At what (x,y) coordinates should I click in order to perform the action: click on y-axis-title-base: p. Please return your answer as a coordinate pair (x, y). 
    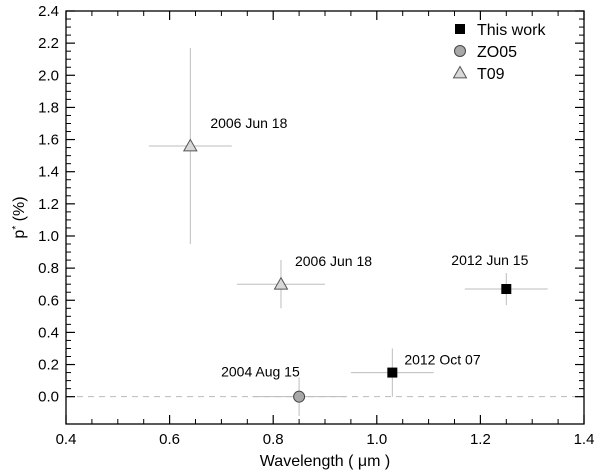
    Looking at the image, I should click on (19, 234).